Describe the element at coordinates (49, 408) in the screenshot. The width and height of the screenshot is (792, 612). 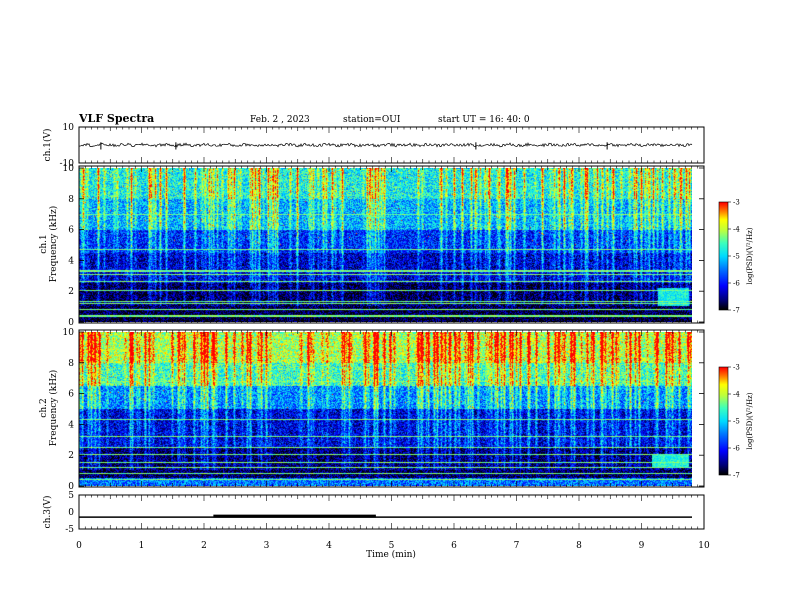
I see `ch2-frequency-axis-label: ch.2Frequency (kHz)` at that location.